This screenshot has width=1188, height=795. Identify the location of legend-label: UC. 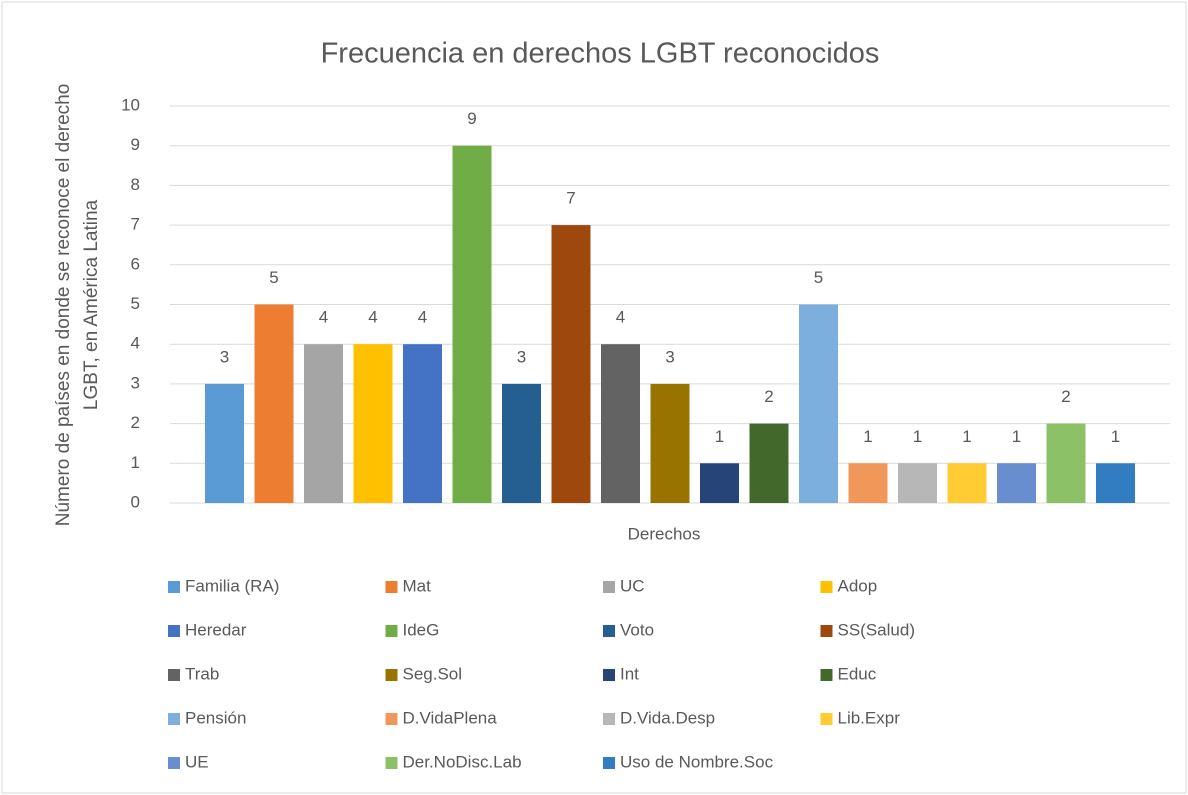
(632, 585).